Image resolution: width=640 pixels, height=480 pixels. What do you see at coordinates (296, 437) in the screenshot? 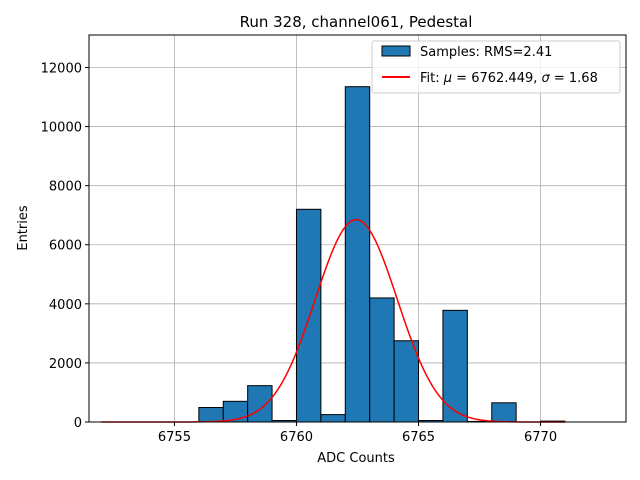
I see `x-tick-label: 6760` at bounding box center [296, 437].